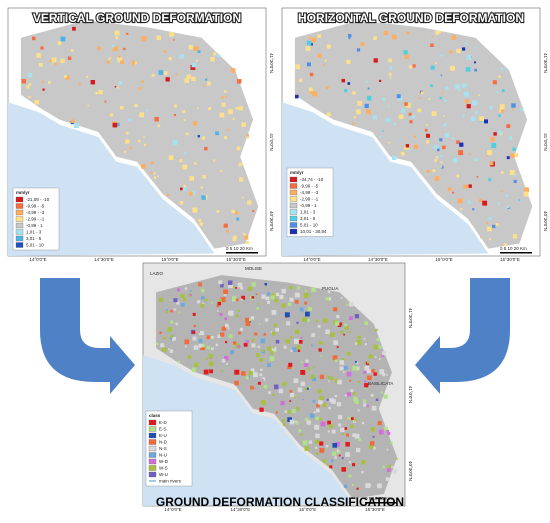 This screenshot has height=523, width=550. What do you see at coordinates (311, 259) in the screenshot?
I see `longitude-label: 14°0'0"E` at bounding box center [311, 259].